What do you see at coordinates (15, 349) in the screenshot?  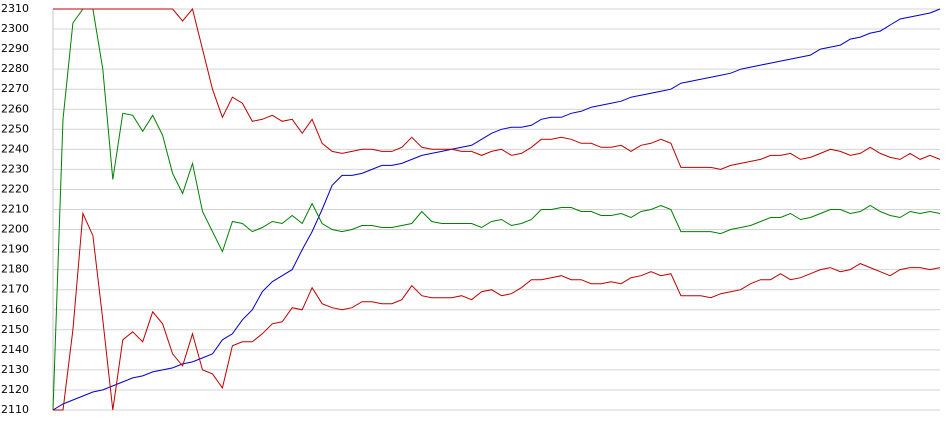 I see `y-tick-label: 2140` at bounding box center [15, 349].